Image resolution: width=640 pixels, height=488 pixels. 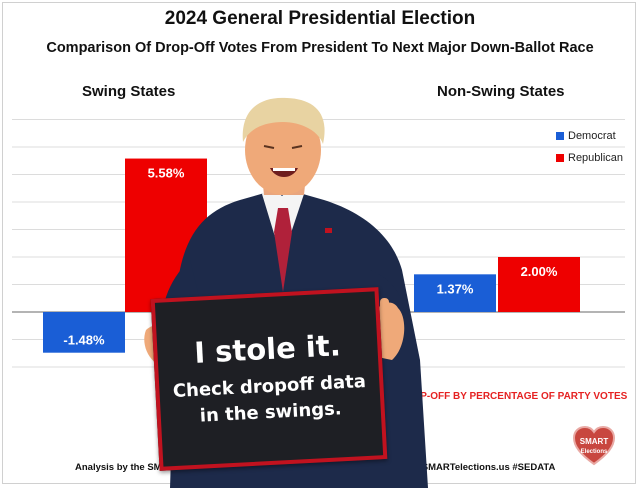 What do you see at coordinates (596, 158) in the screenshot?
I see `legend-label-republican: Republican` at bounding box center [596, 158].